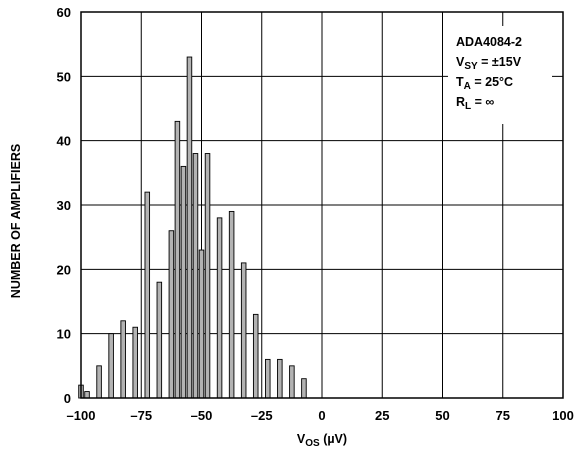  I want to click on x-tick-label: –75, so click(141, 415).